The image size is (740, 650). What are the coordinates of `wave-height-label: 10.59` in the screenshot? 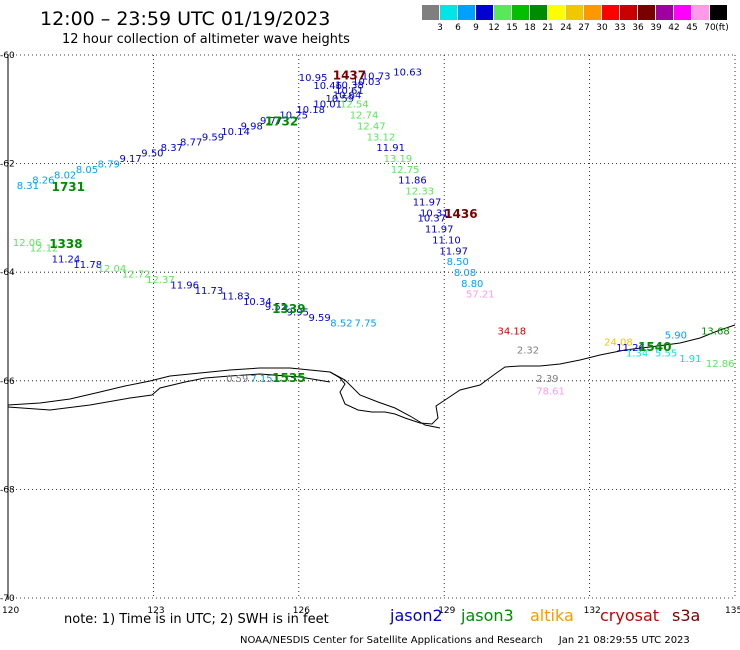 It's located at (339, 99).